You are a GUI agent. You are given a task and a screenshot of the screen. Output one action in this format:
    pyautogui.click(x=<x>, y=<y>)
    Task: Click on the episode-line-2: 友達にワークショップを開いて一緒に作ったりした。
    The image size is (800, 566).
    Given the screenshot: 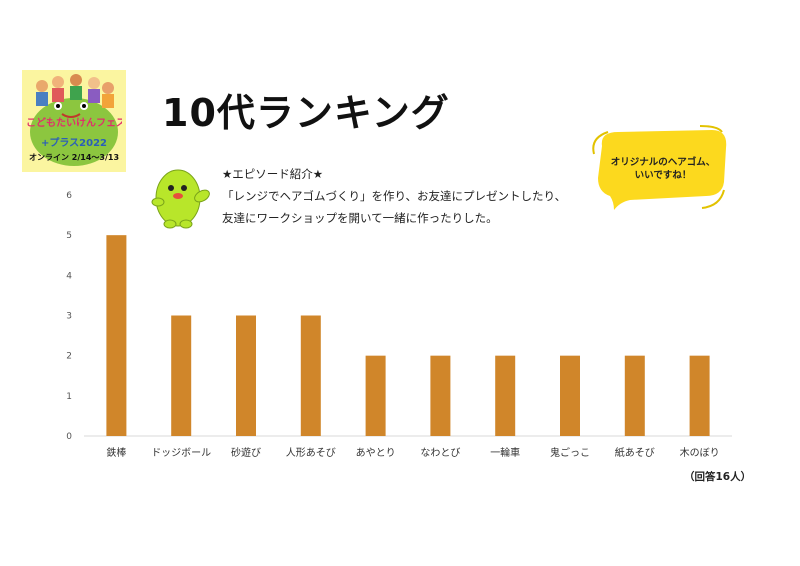 What is the action you would take?
    pyautogui.click(x=360, y=218)
    